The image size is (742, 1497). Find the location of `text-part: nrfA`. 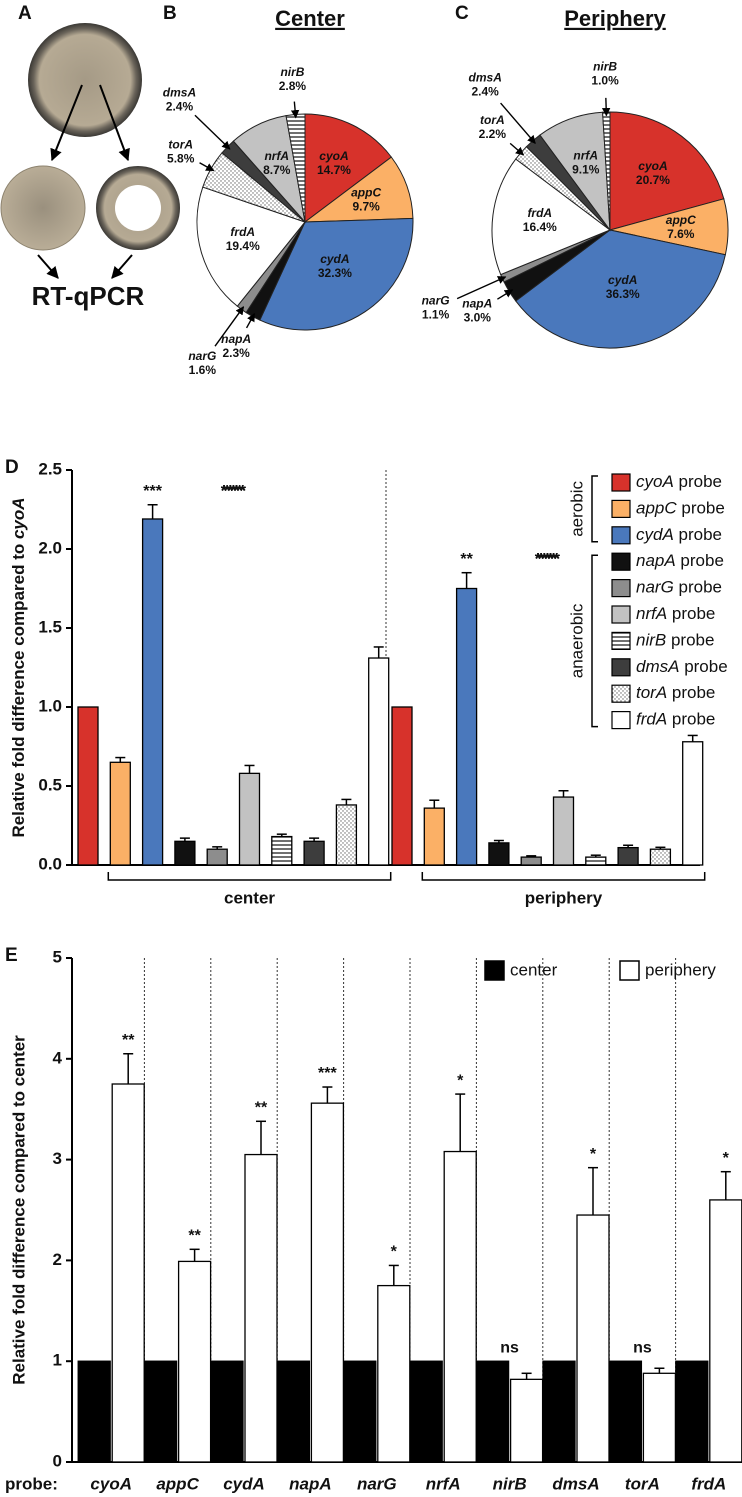

text-part: nrfA is located at coordinates (651, 613).